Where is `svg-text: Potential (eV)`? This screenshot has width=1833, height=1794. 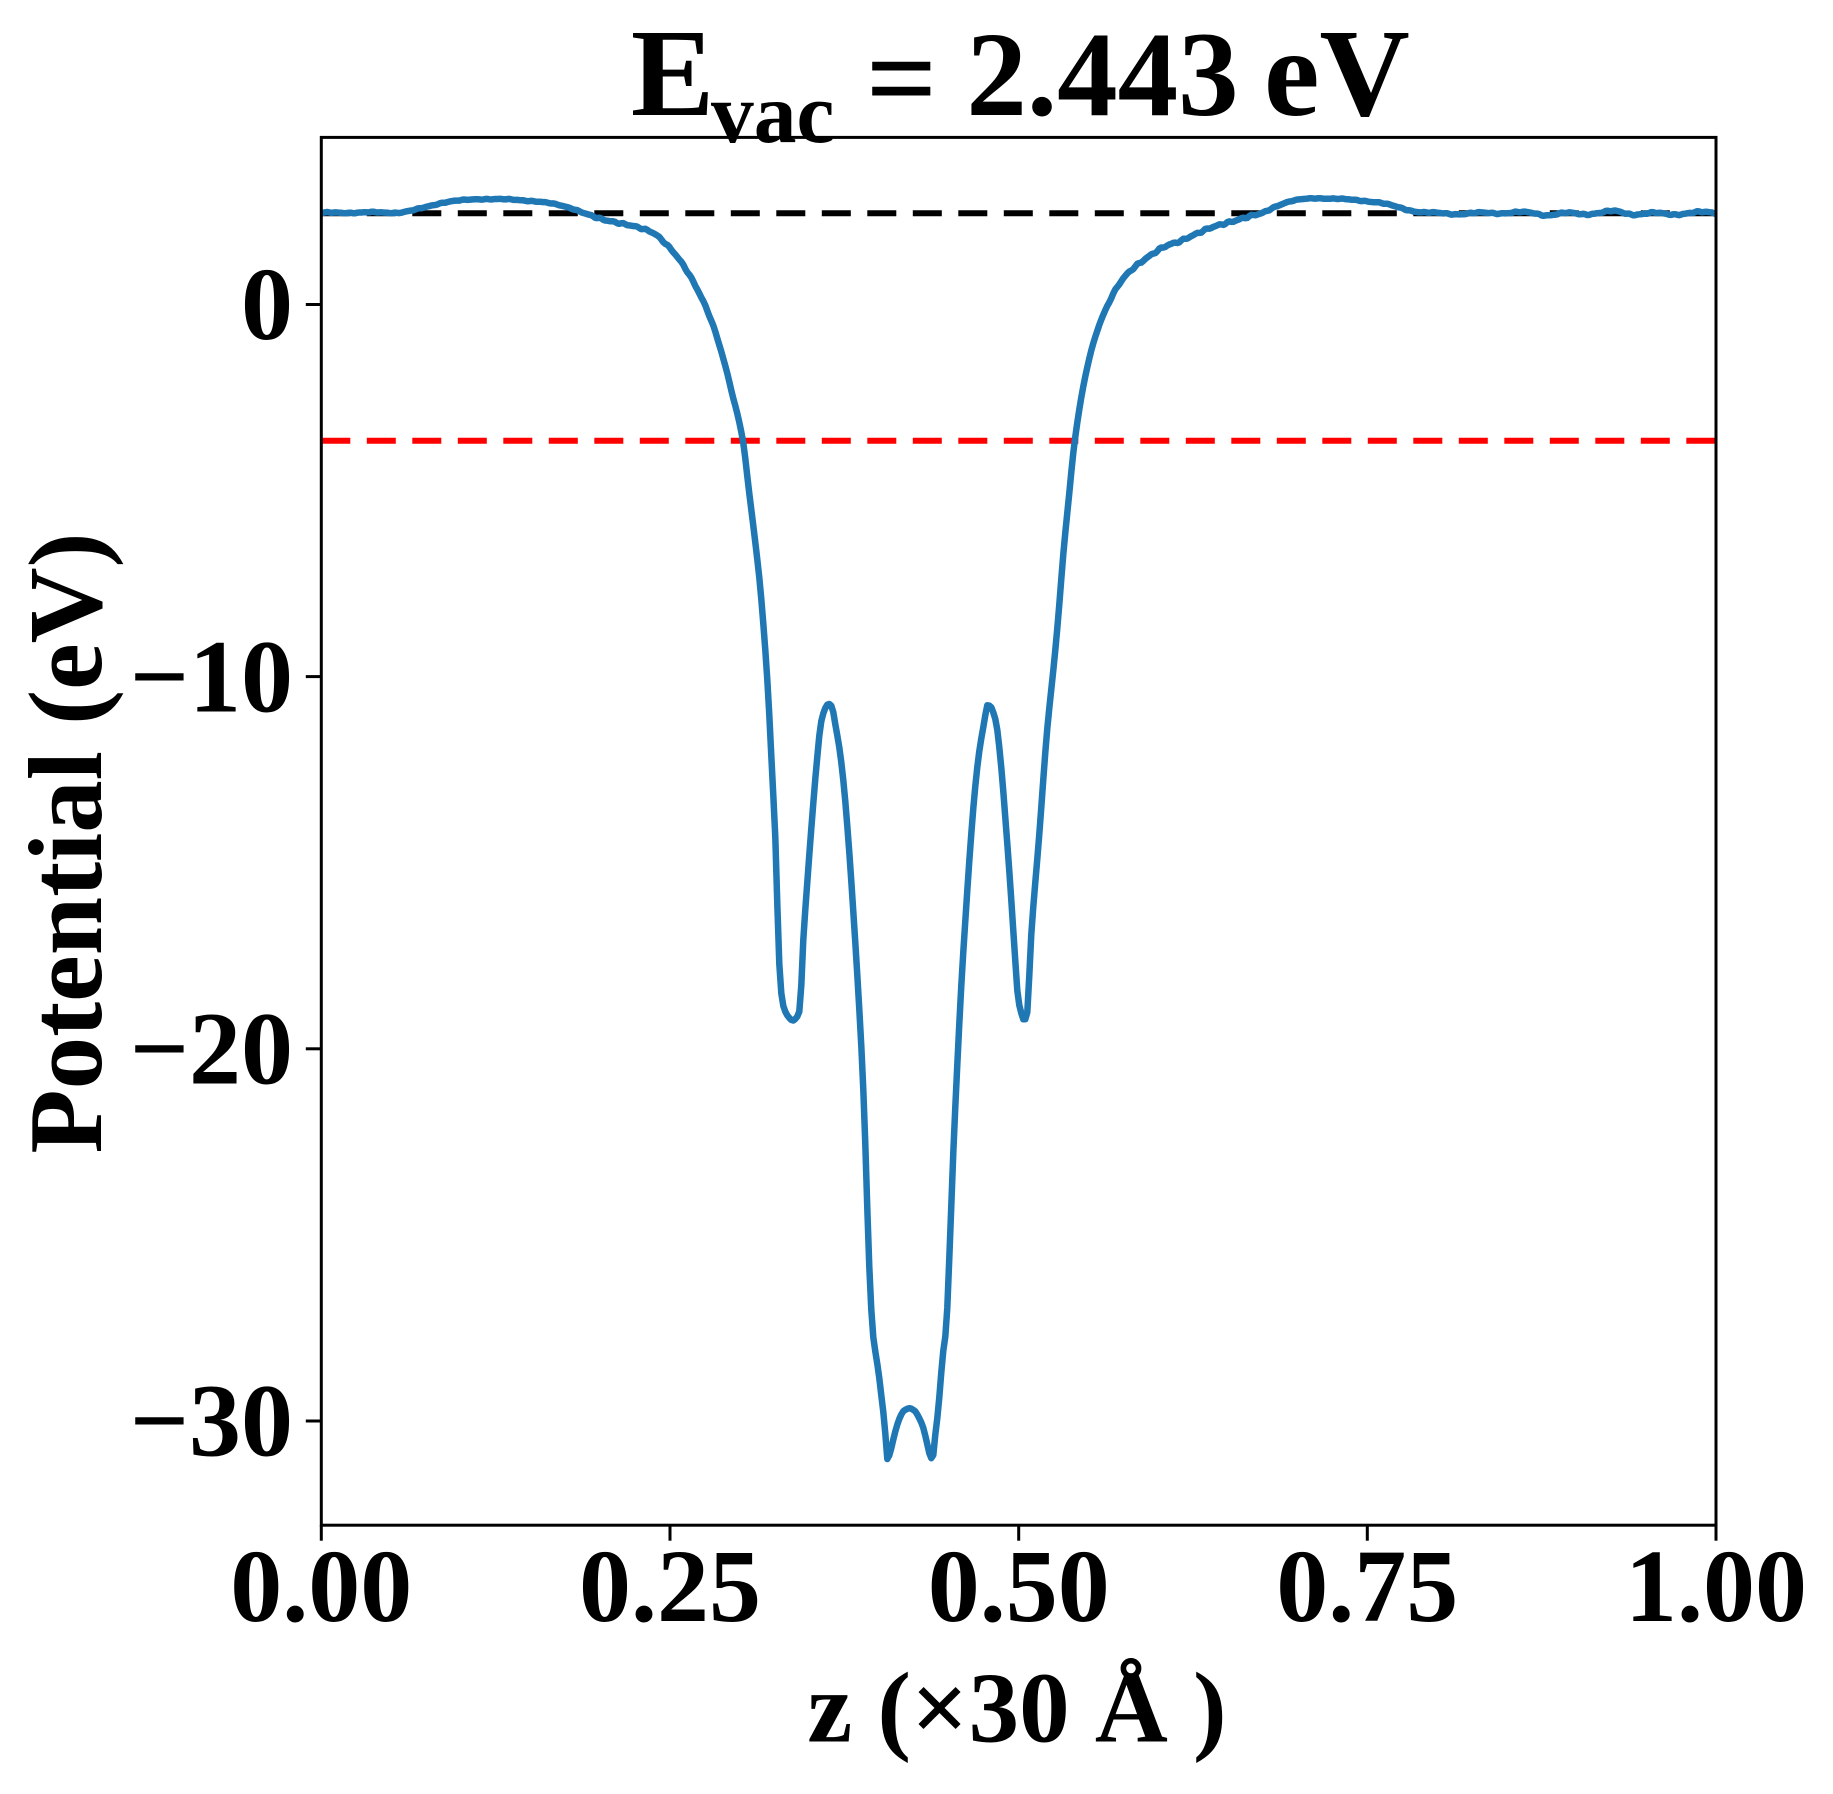 svg-text: Potential (eV) is located at coordinates (65, 842).